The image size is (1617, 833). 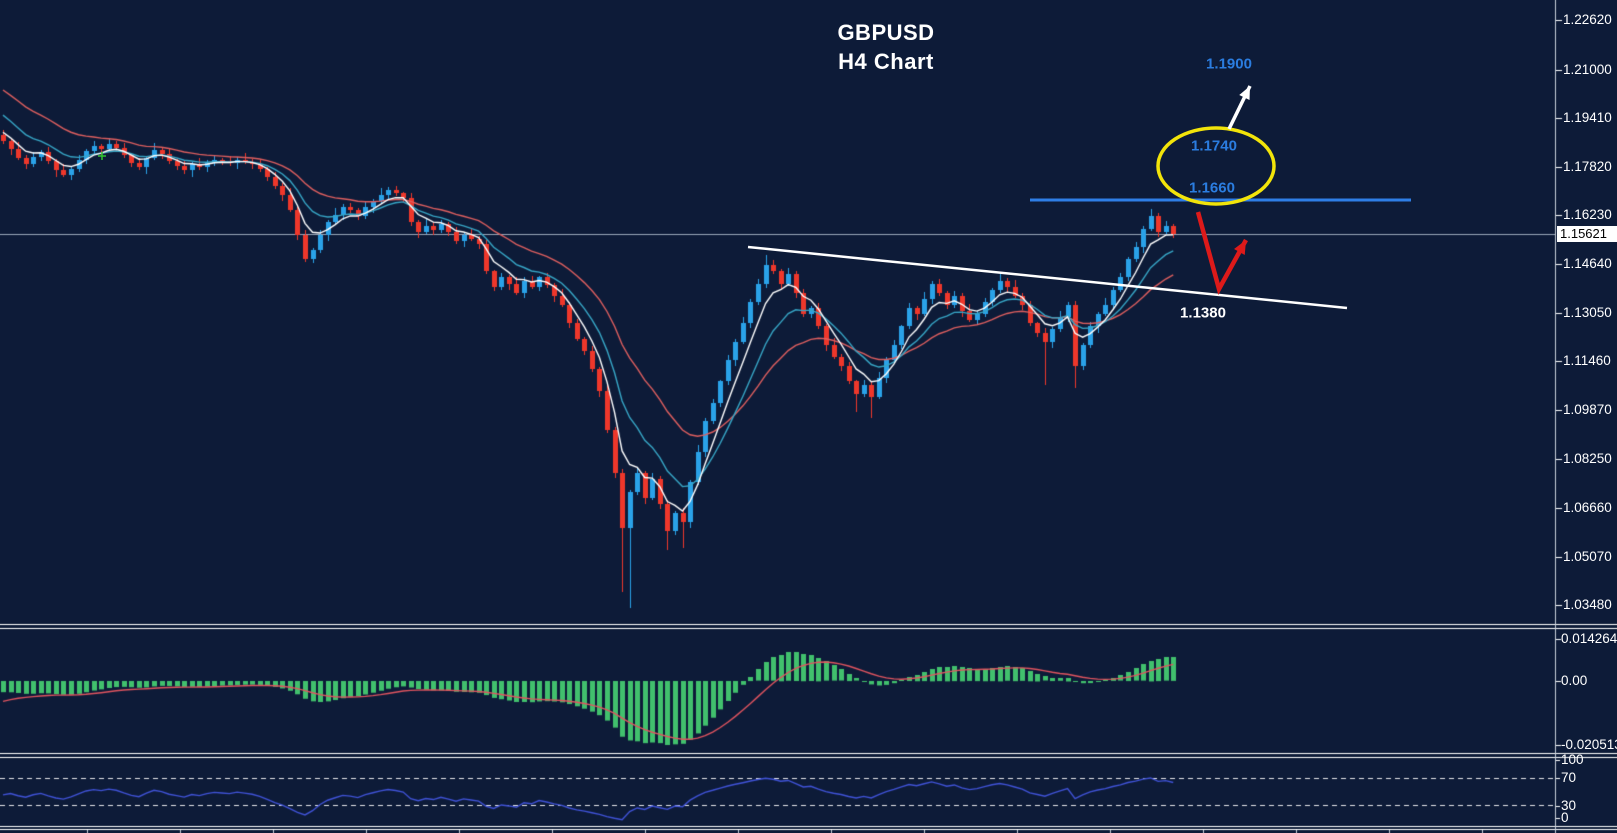 What do you see at coordinates (1587, 604) in the screenshot?
I see `price-axis-label: 1.03480` at bounding box center [1587, 604].